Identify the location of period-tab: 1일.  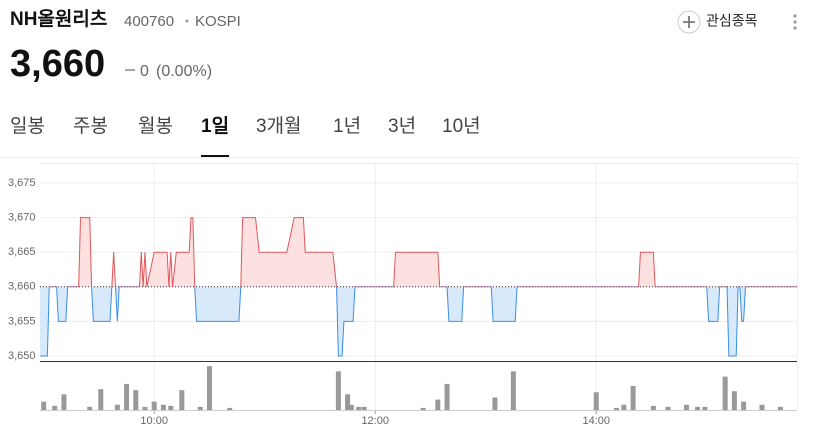
(215, 126).